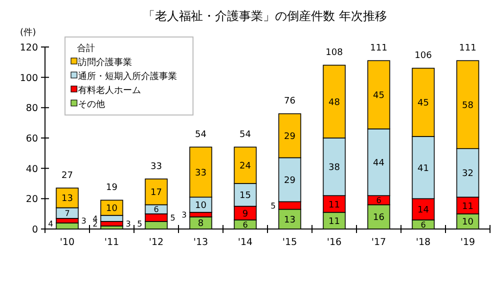 The height and width of the screenshot is (286, 504). What do you see at coordinates (424, 211) in the screenshot?
I see `data-label: 14` at bounding box center [424, 211].